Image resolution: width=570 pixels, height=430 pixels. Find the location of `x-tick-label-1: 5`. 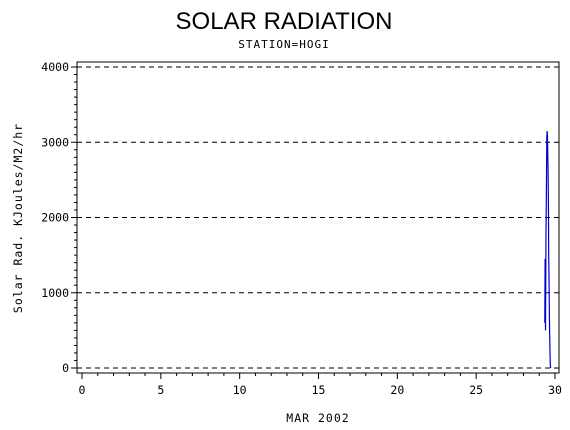

x-tick-label-1: 5 is located at coordinates (160, 390).